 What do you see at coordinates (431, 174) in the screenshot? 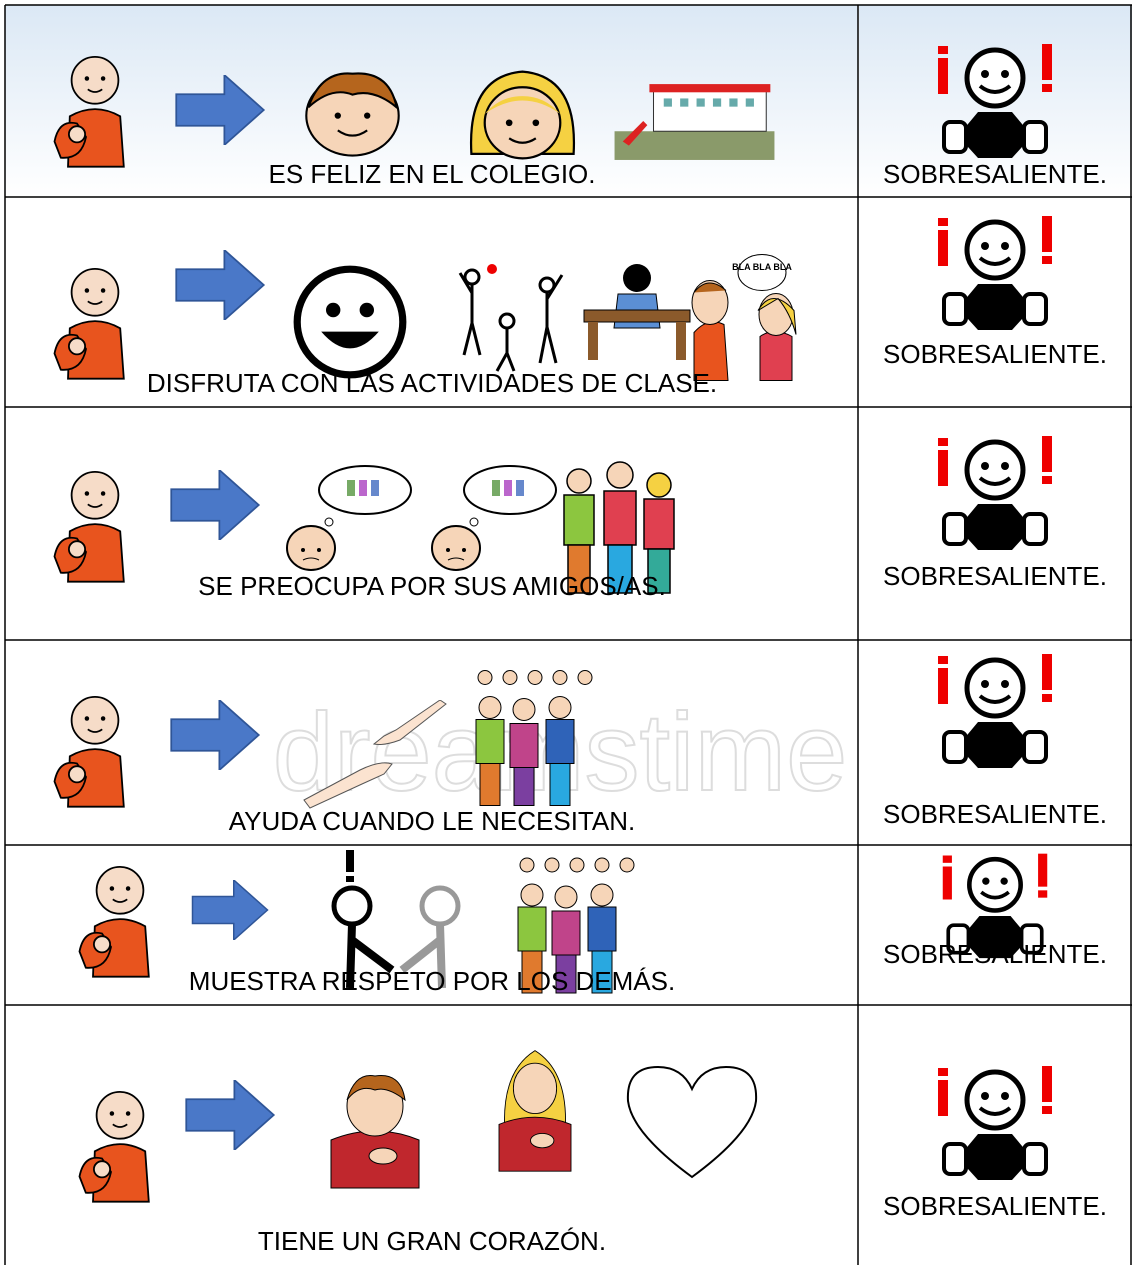
I see `row-text: ES FELIZ EN EL COLEGIO.` at bounding box center [431, 174].